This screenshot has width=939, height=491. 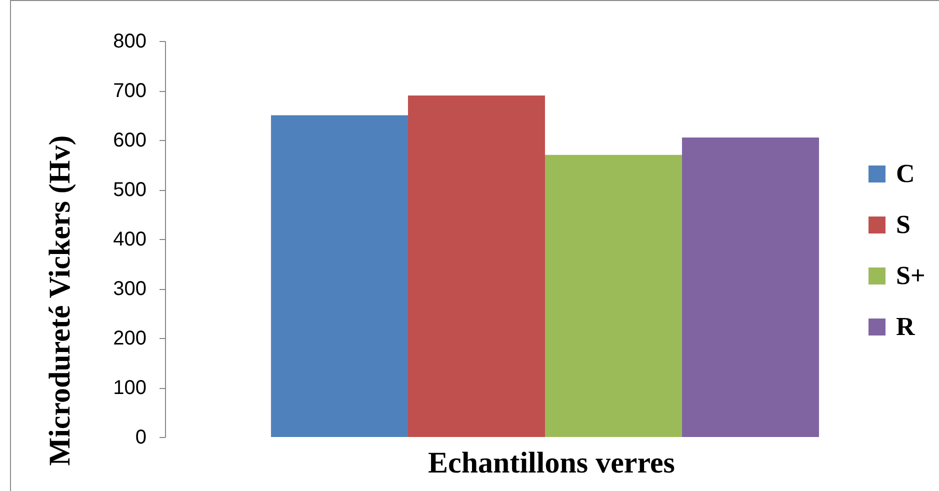 What do you see at coordinates (129, 239) in the screenshot?
I see `y-tick-label: 400` at bounding box center [129, 239].